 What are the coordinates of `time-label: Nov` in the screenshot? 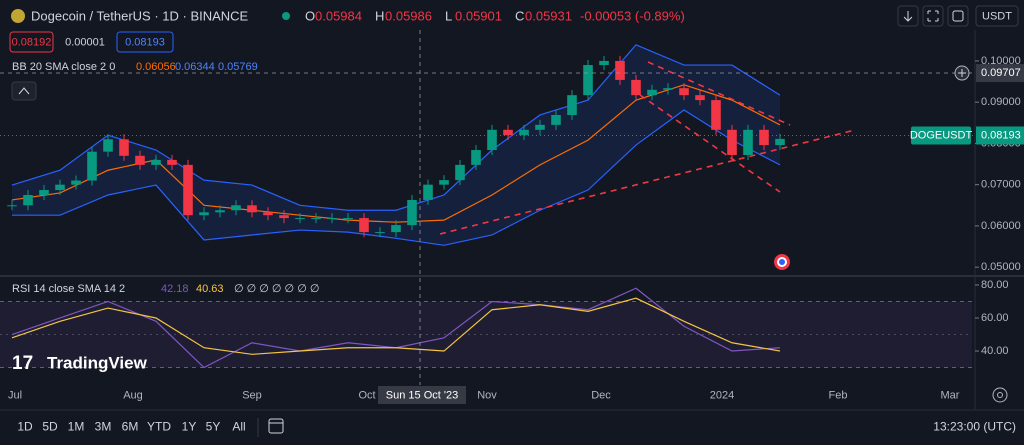 It's located at (487, 395).